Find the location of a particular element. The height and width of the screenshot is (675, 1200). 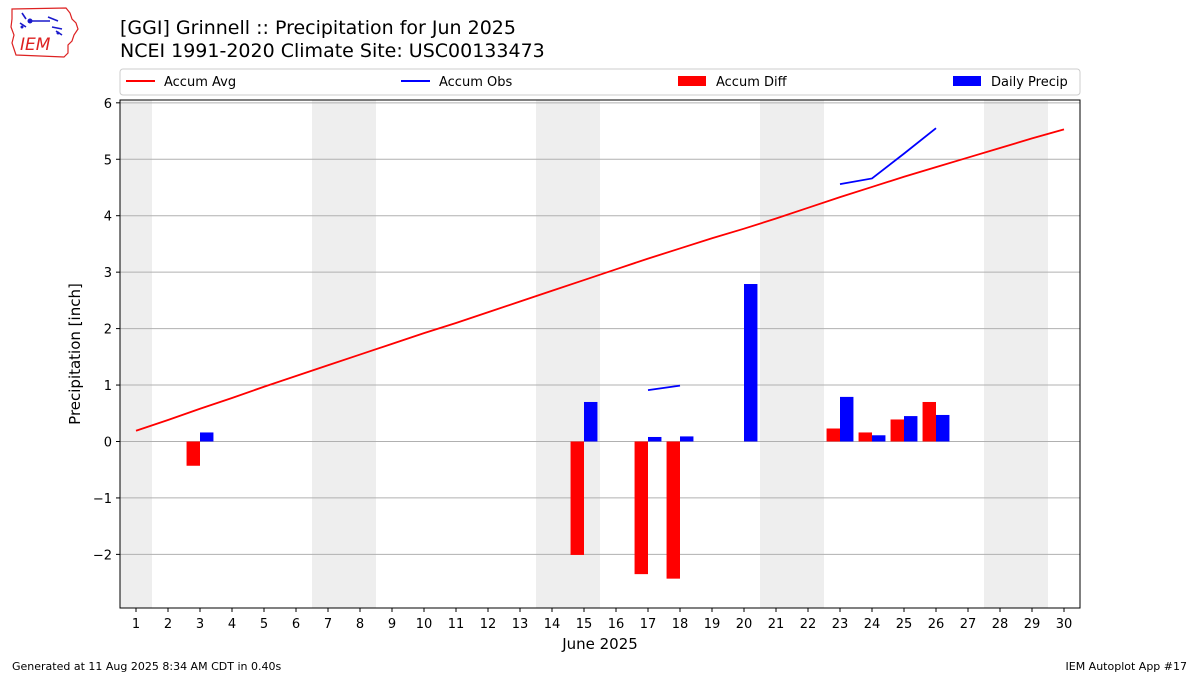

x-tick-label: 18 is located at coordinates (680, 624).